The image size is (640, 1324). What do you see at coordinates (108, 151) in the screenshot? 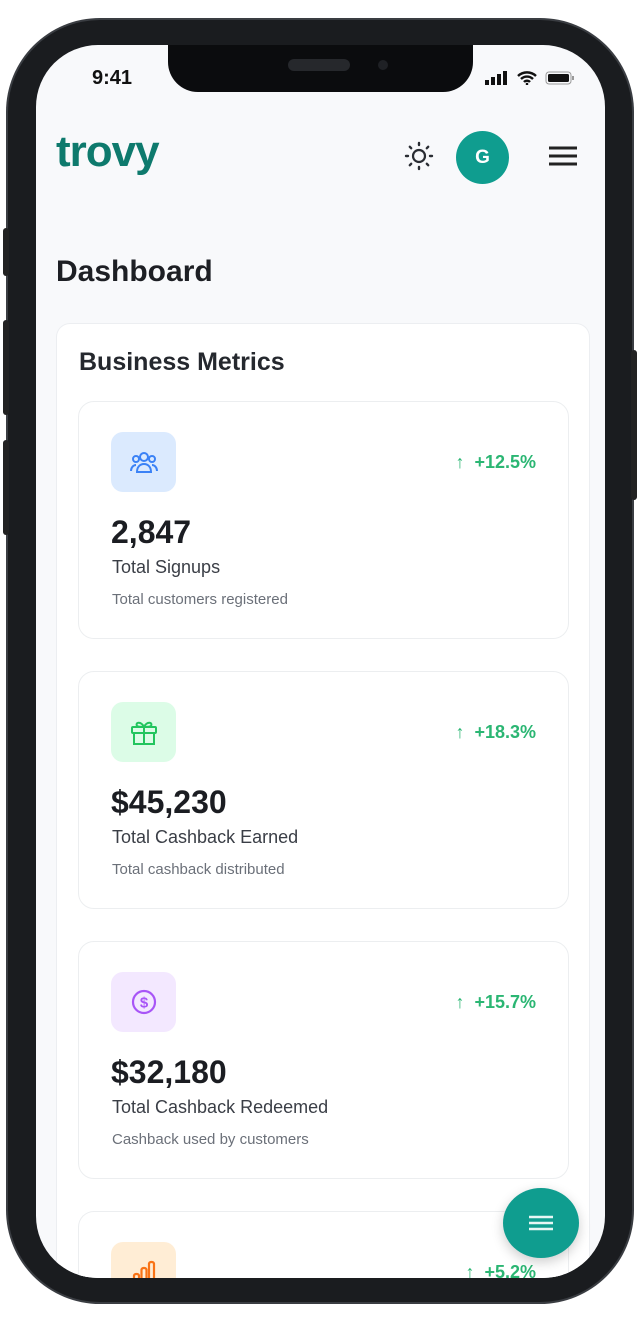
I see `logo: trovy` at bounding box center [108, 151].